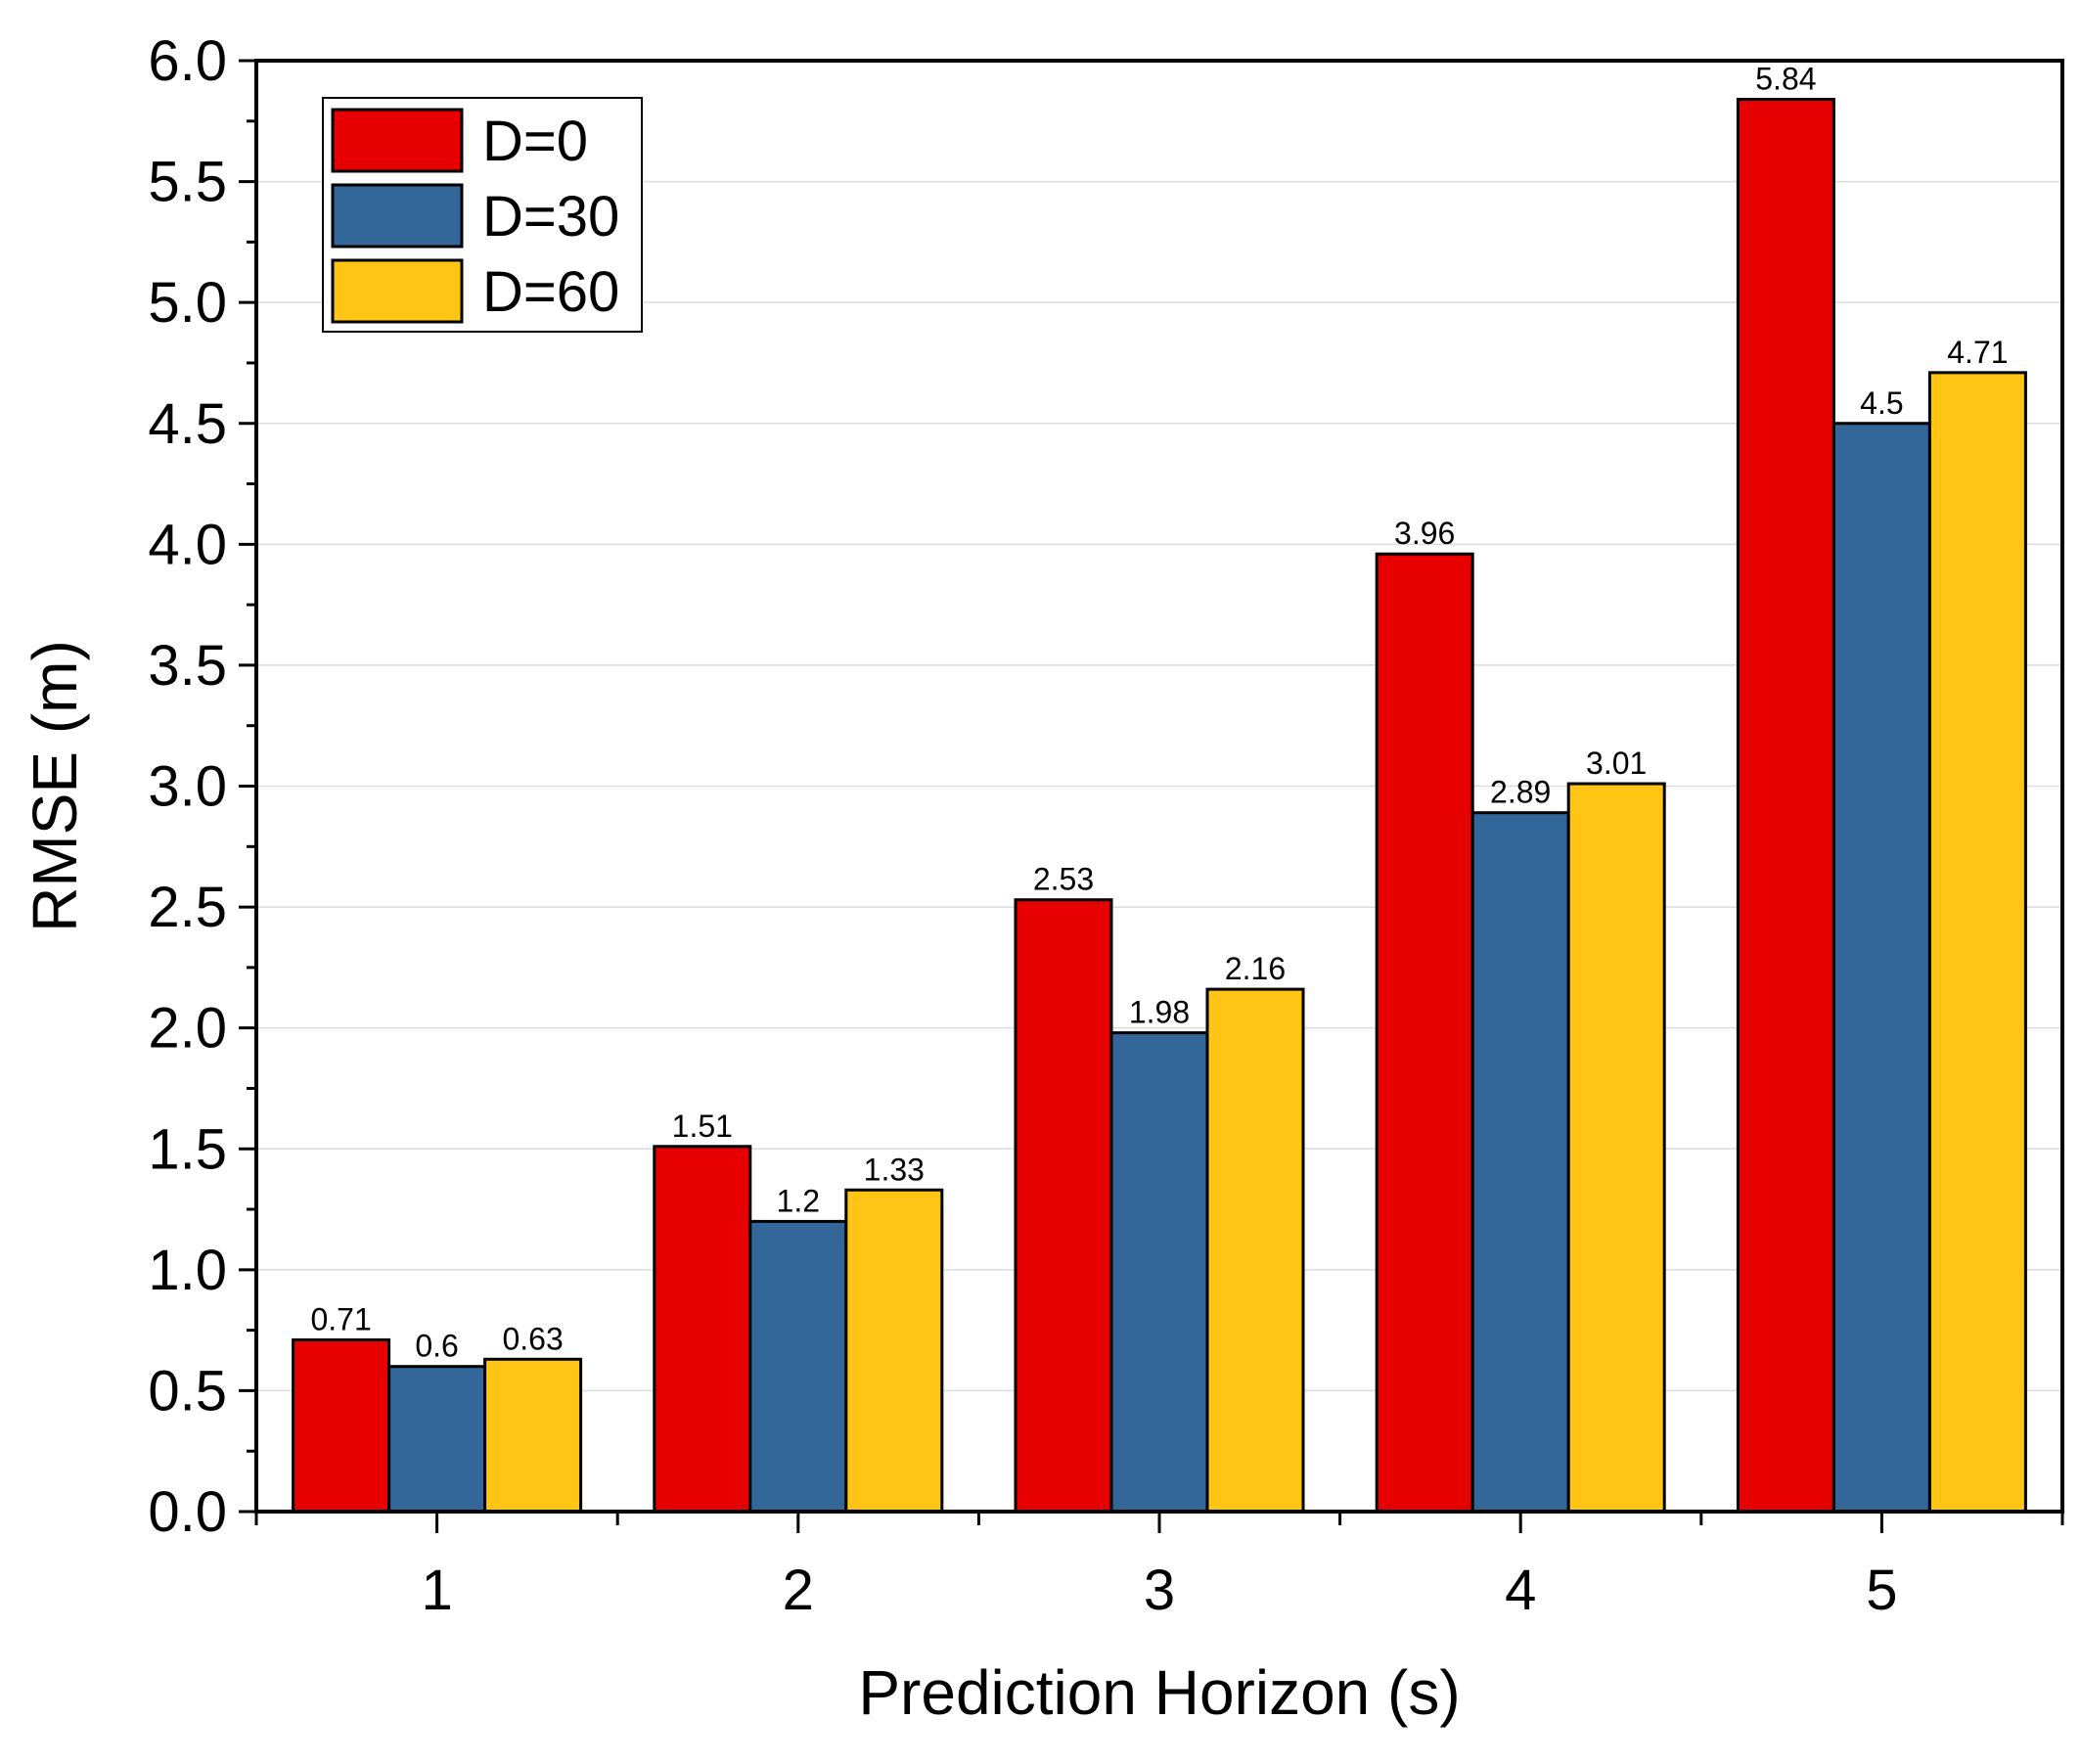 The image size is (2080, 1764). What do you see at coordinates (436, 1347) in the screenshot?
I see `bar-value-label: 0.6` at bounding box center [436, 1347].